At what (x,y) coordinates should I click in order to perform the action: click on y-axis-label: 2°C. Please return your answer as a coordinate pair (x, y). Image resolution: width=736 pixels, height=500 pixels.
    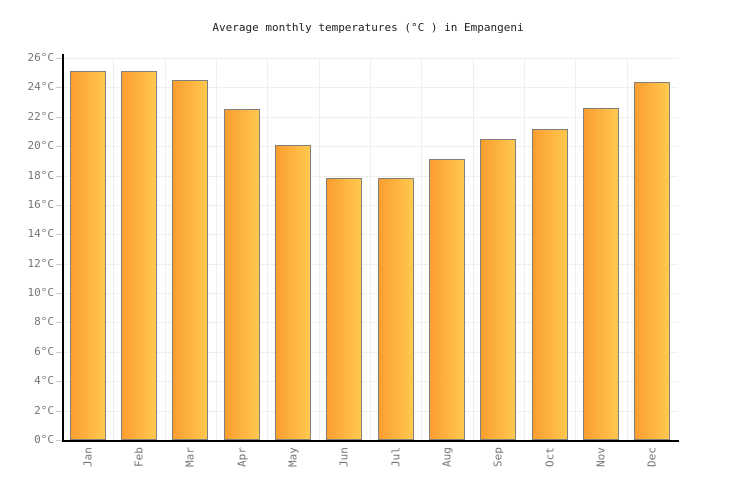
    Looking at the image, I should click on (44, 410).